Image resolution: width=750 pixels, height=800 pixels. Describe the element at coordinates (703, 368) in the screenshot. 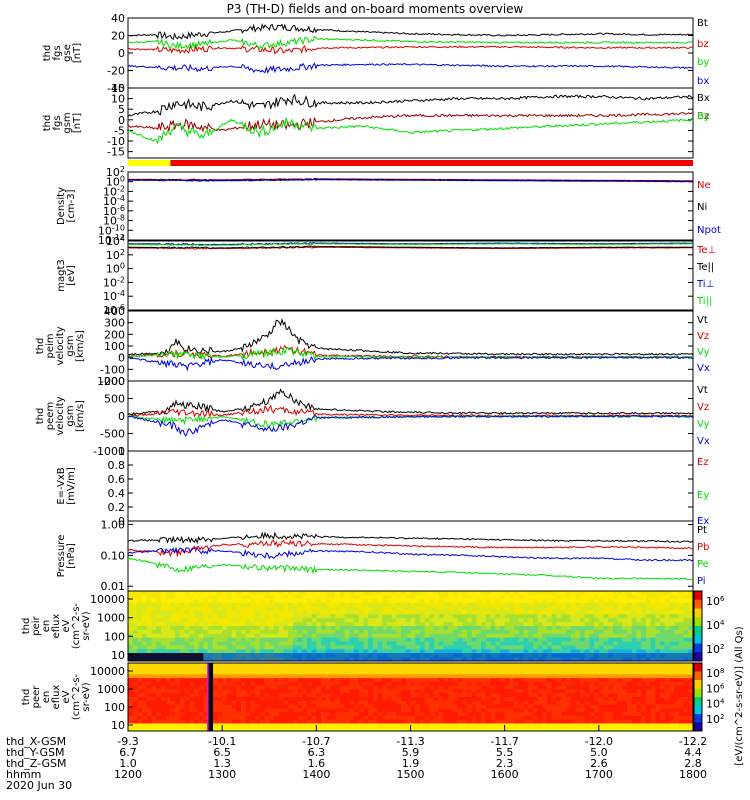

I see `legend-vx: Vx` at that location.